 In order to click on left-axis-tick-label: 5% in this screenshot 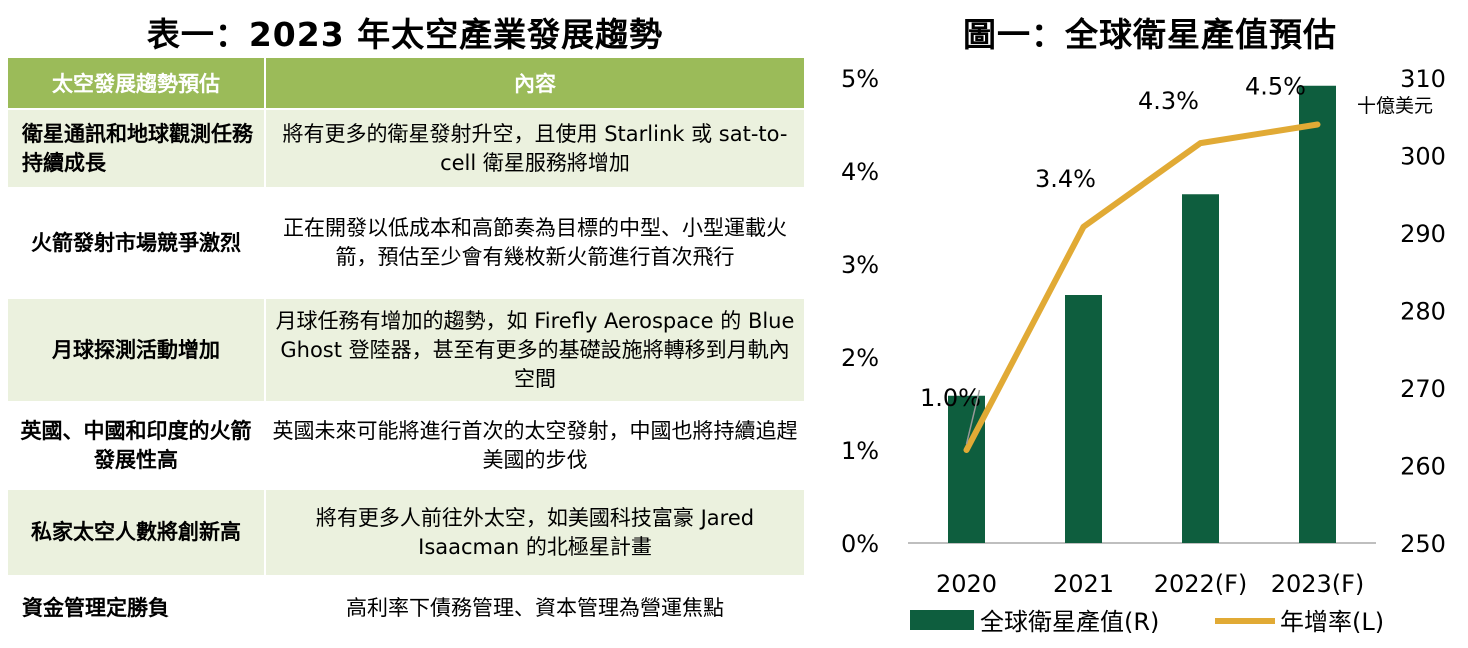, I will do `click(860, 79)`.